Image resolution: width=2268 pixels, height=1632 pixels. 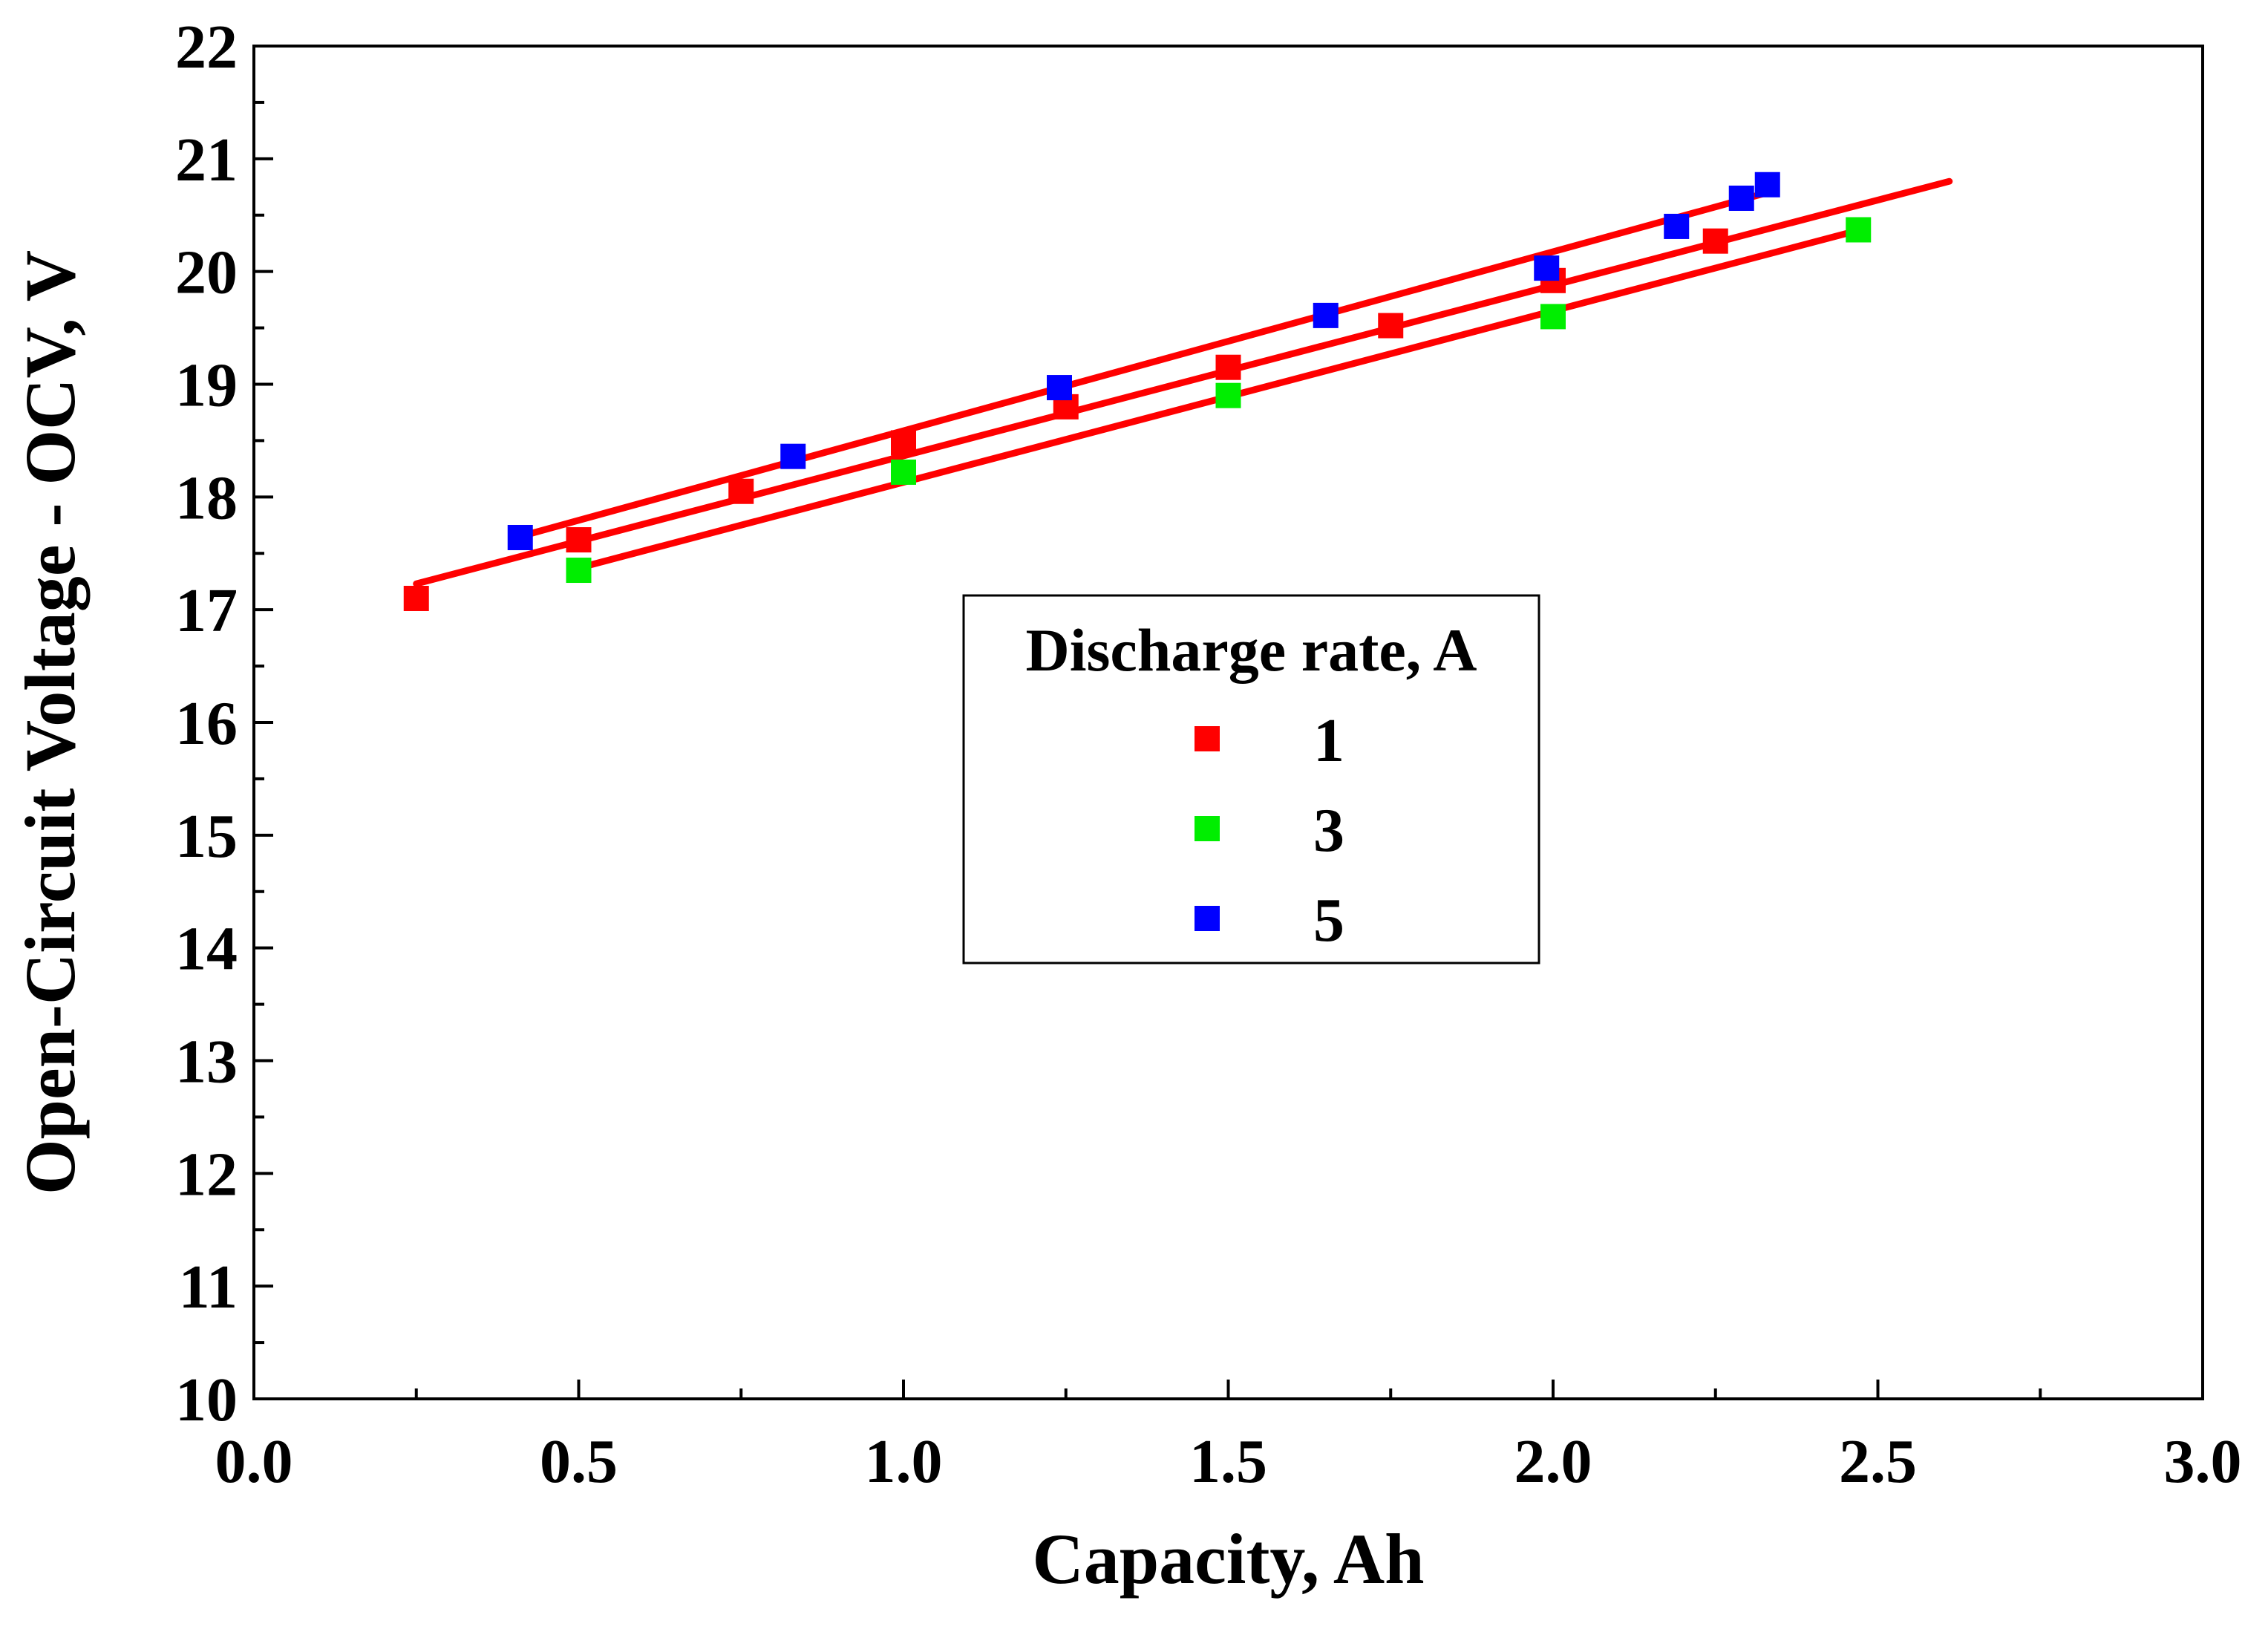 What do you see at coordinates (254, 1461) in the screenshot?
I see `x-tick-label: 0.0` at bounding box center [254, 1461].